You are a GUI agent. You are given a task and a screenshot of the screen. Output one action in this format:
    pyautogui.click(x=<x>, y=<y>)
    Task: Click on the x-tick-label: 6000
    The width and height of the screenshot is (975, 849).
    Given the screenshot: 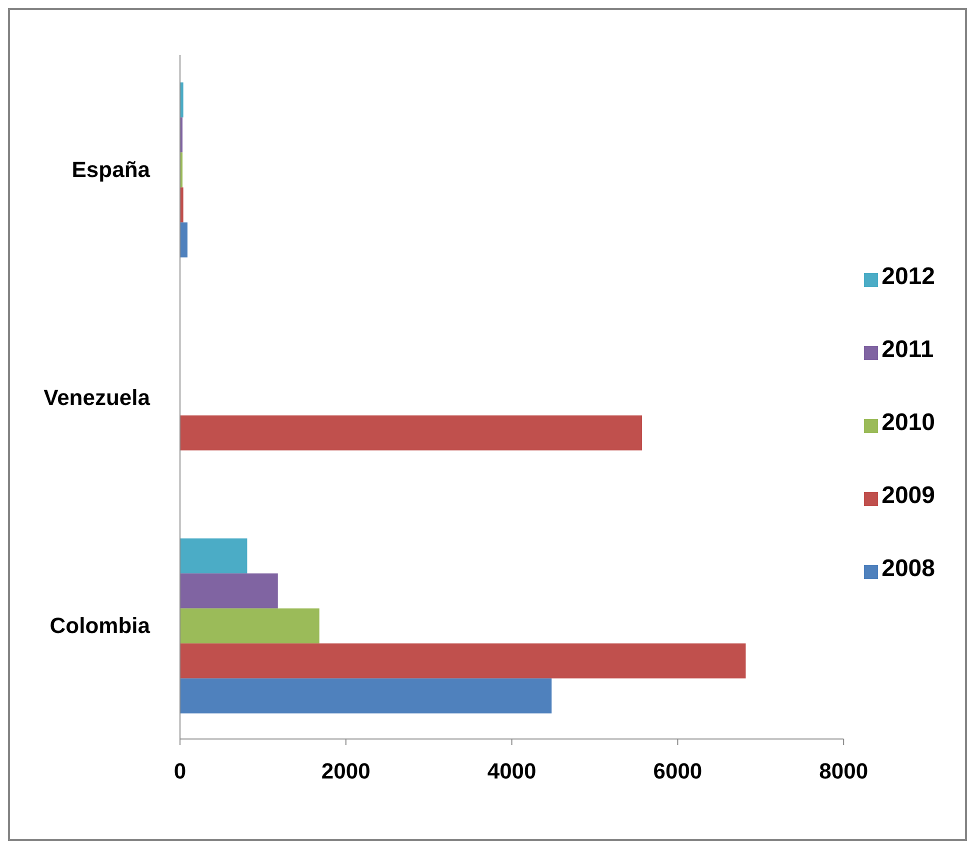 What is the action you would take?
    pyautogui.click(x=677, y=771)
    